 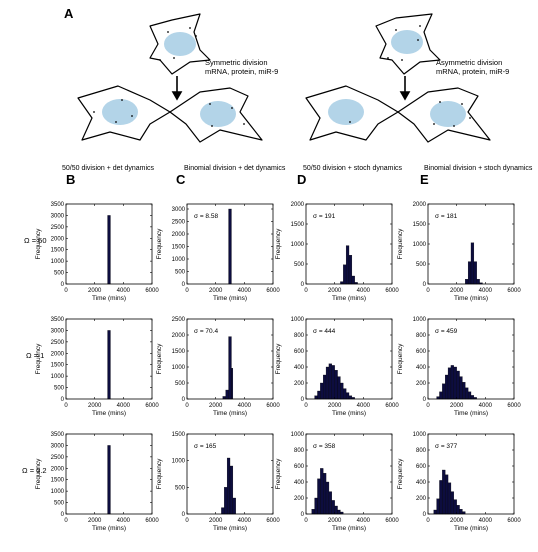 I want to click on row-label-omega-50: Ω = 50, so click(x=35, y=240).